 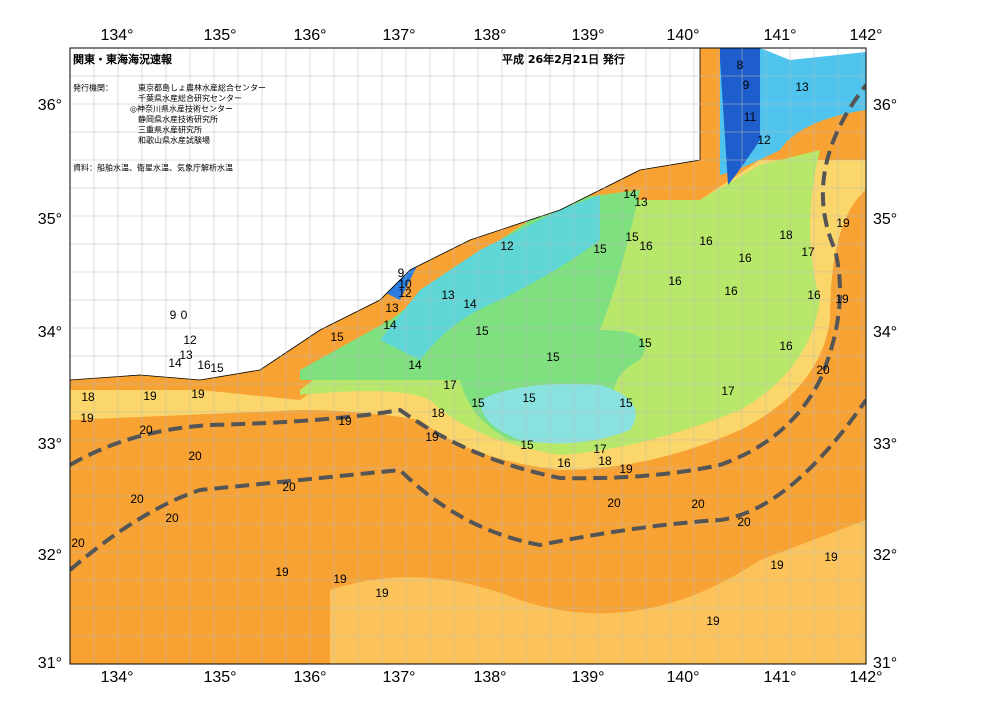 I want to click on zone-15-pool, so click(x=558, y=414).